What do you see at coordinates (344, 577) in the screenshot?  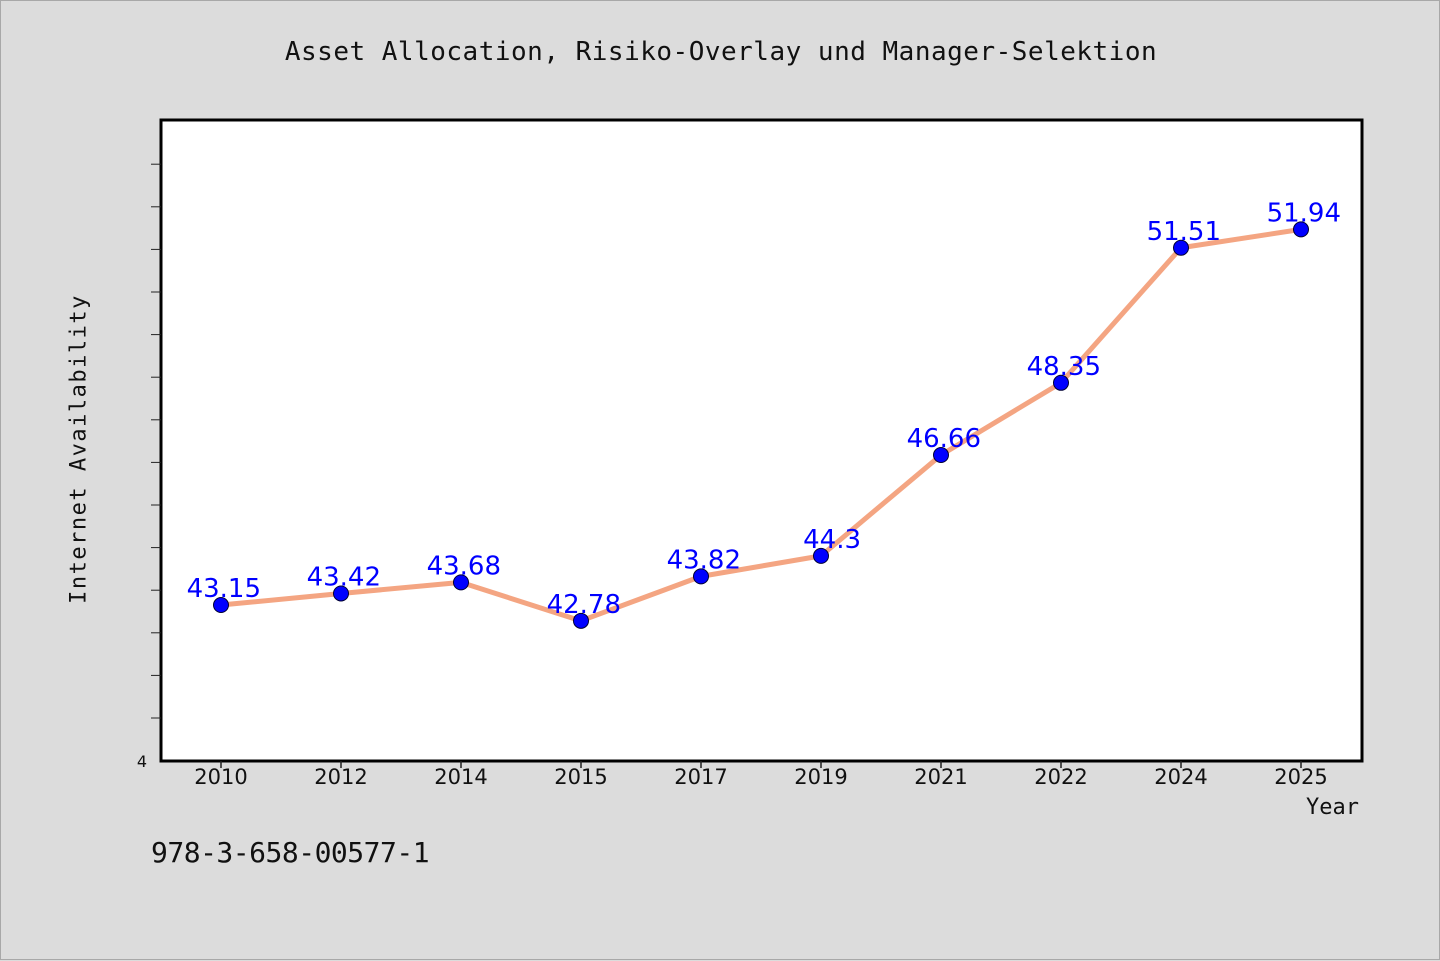 I see `data-label: 43.42` at bounding box center [344, 577].